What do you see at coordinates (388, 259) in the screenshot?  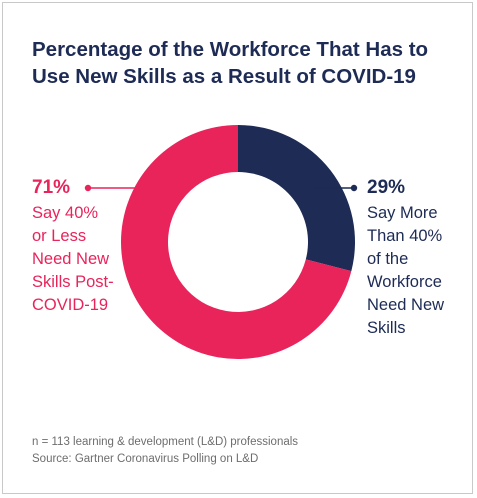 I see `right-desc-line: of the` at bounding box center [388, 259].